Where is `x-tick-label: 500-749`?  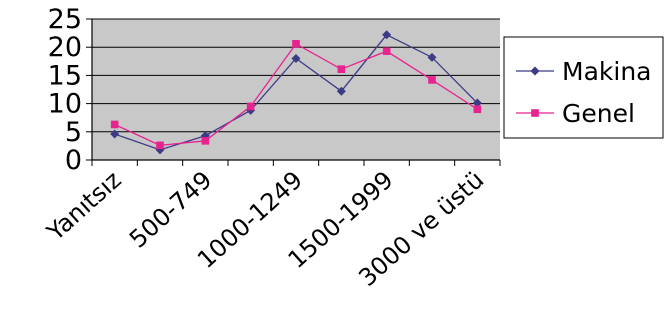 x-tick-label: 500-749 is located at coordinates (170, 210).